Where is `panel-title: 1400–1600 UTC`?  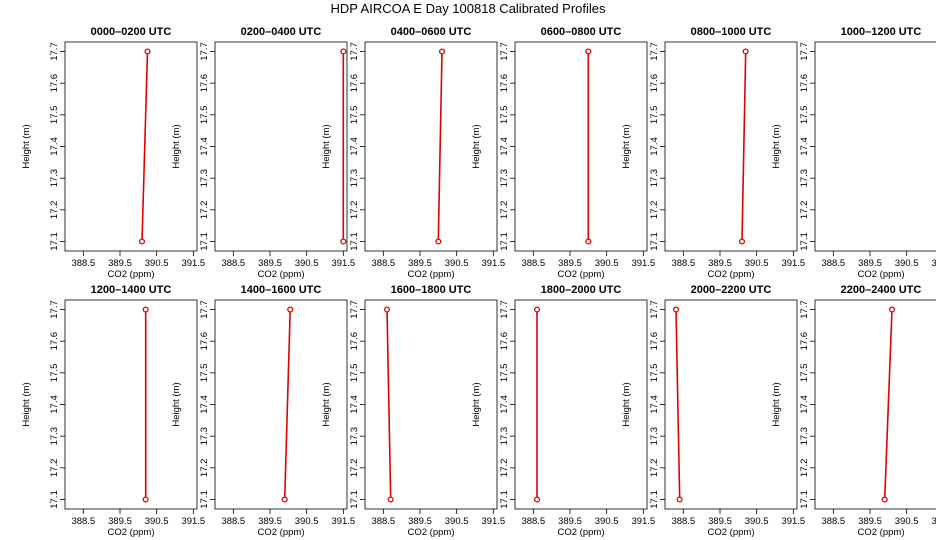 panel-title: 1400–1600 UTC is located at coordinates (281, 290).